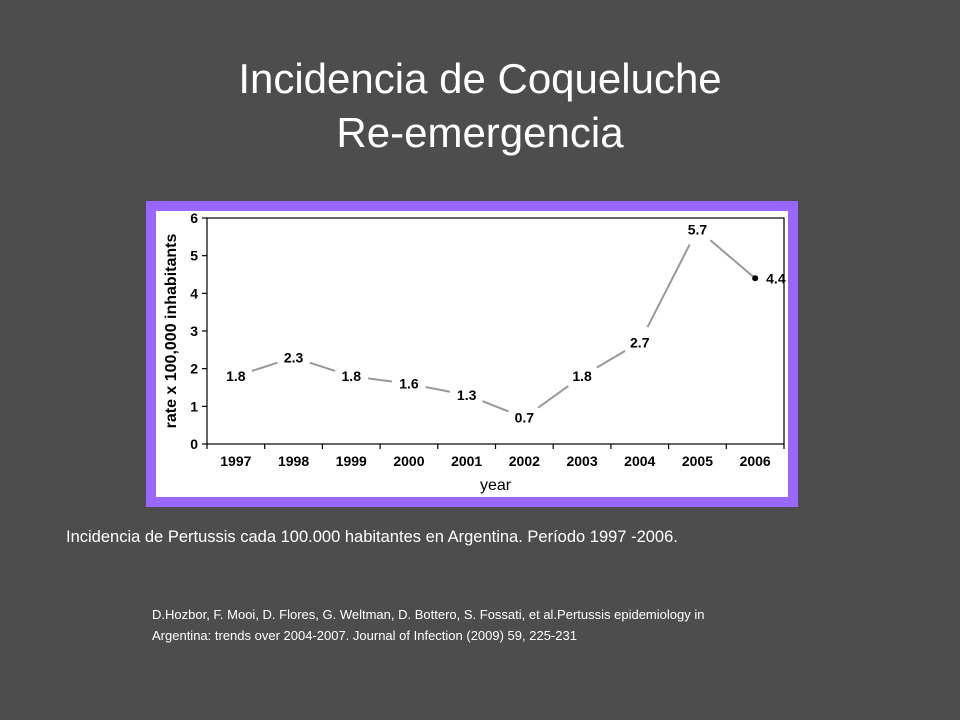  What do you see at coordinates (525, 418) in the screenshot?
I see `data-value-label: 0.7` at bounding box center [525, 418].